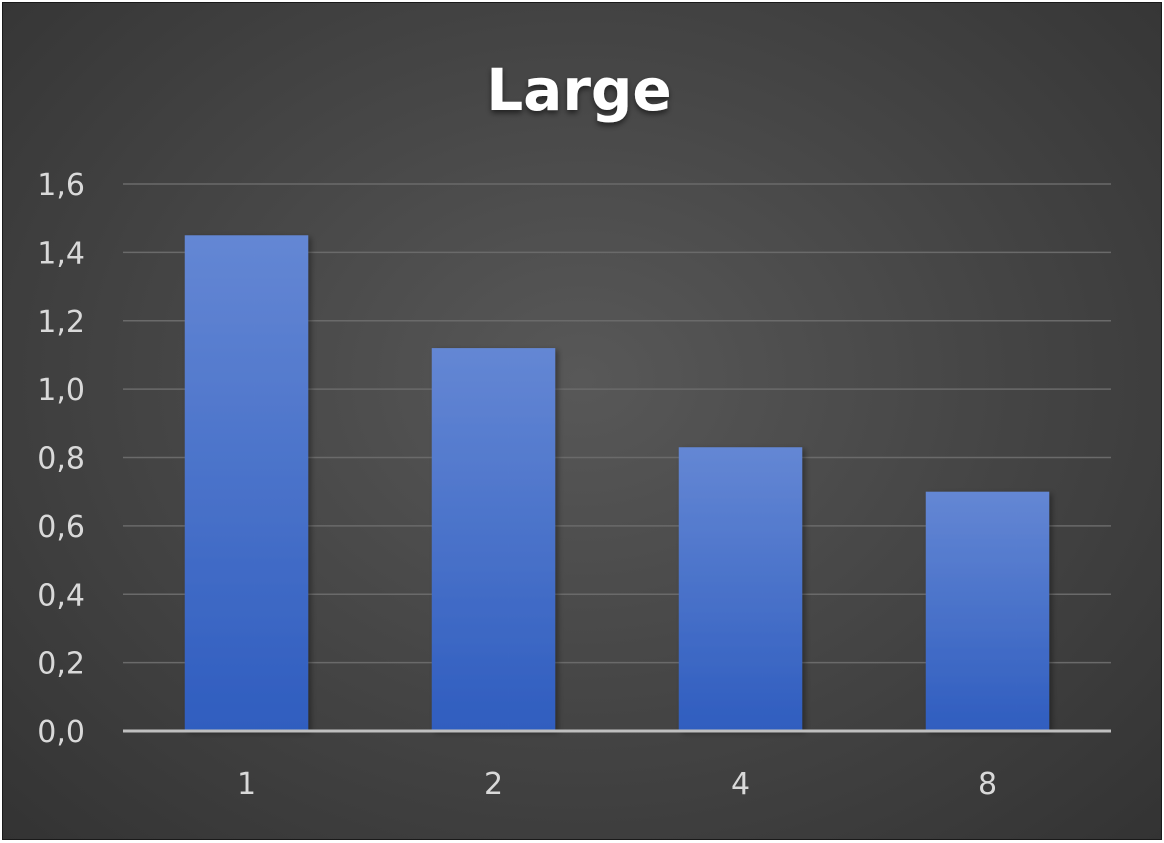 Image resolution: width=1164 pixels, height=843 pixels. What do you see at coordinates (740, 784) in the screenshot?
I see `x-tick-label: 4` at bounding box center [740, 784].